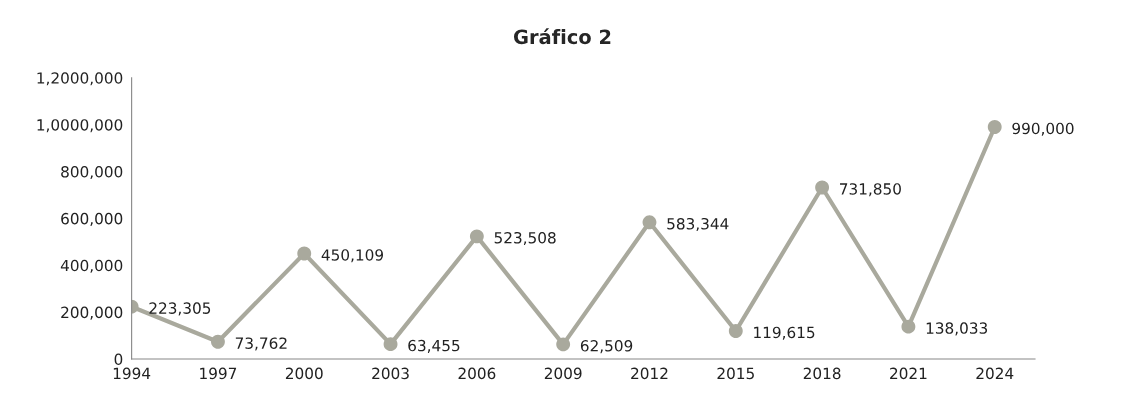  Describe the element at coordinates (606, 347) in the screenshot. I see `data-label: 62,509` at that location.